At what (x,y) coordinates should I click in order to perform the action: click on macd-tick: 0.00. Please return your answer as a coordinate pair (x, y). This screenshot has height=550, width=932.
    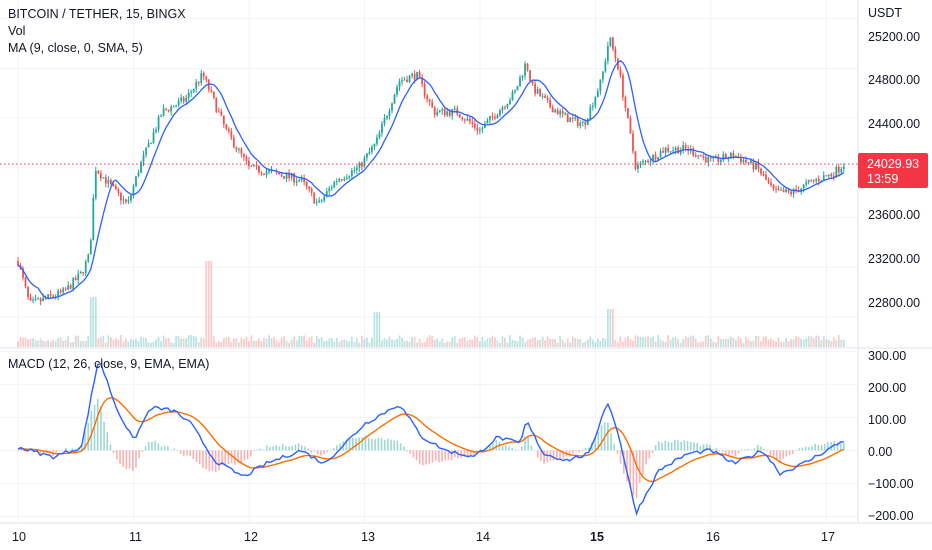
    Looking at the image, I should click on (880, 452).